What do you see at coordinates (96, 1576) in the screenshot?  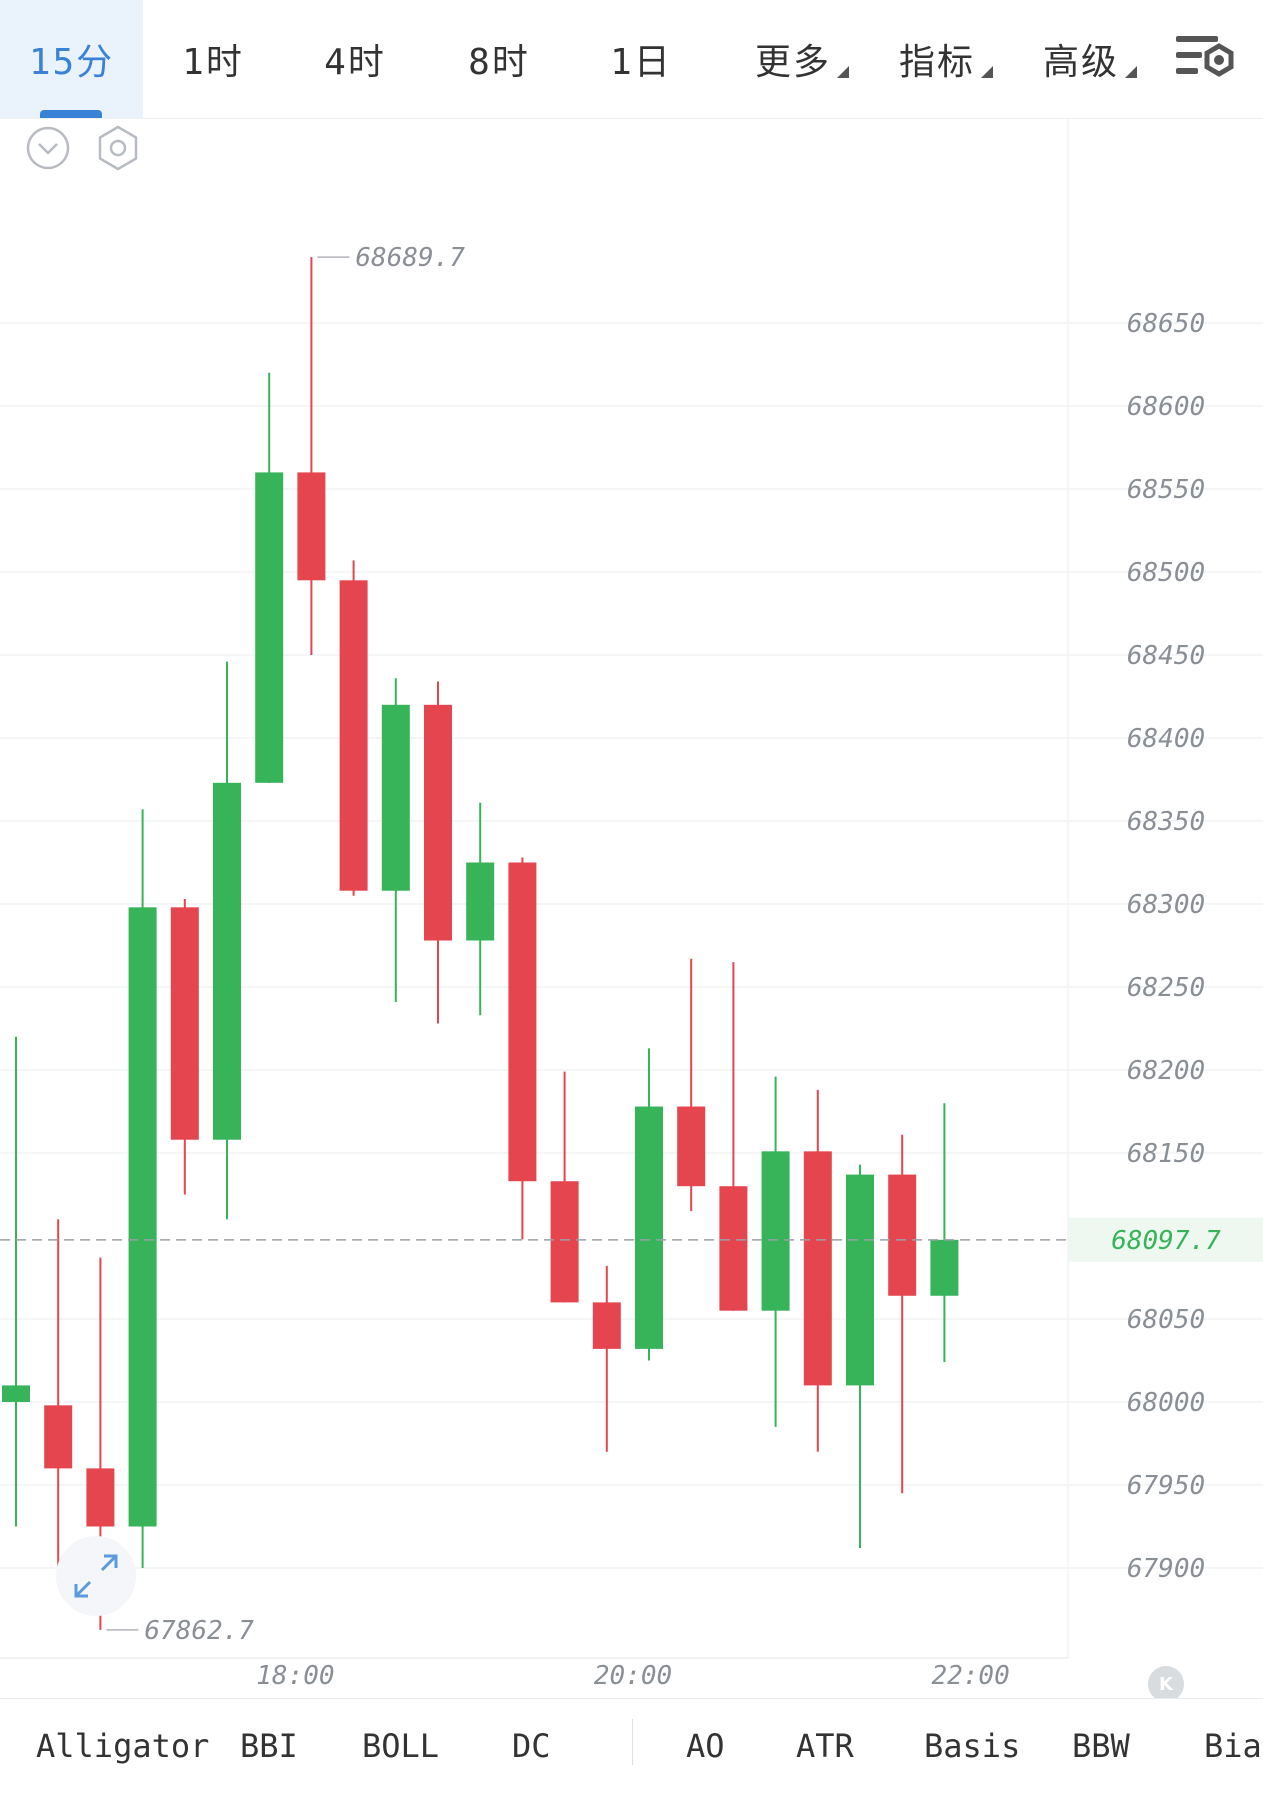 I see `expand-button` at bounding box center [96, 1576].